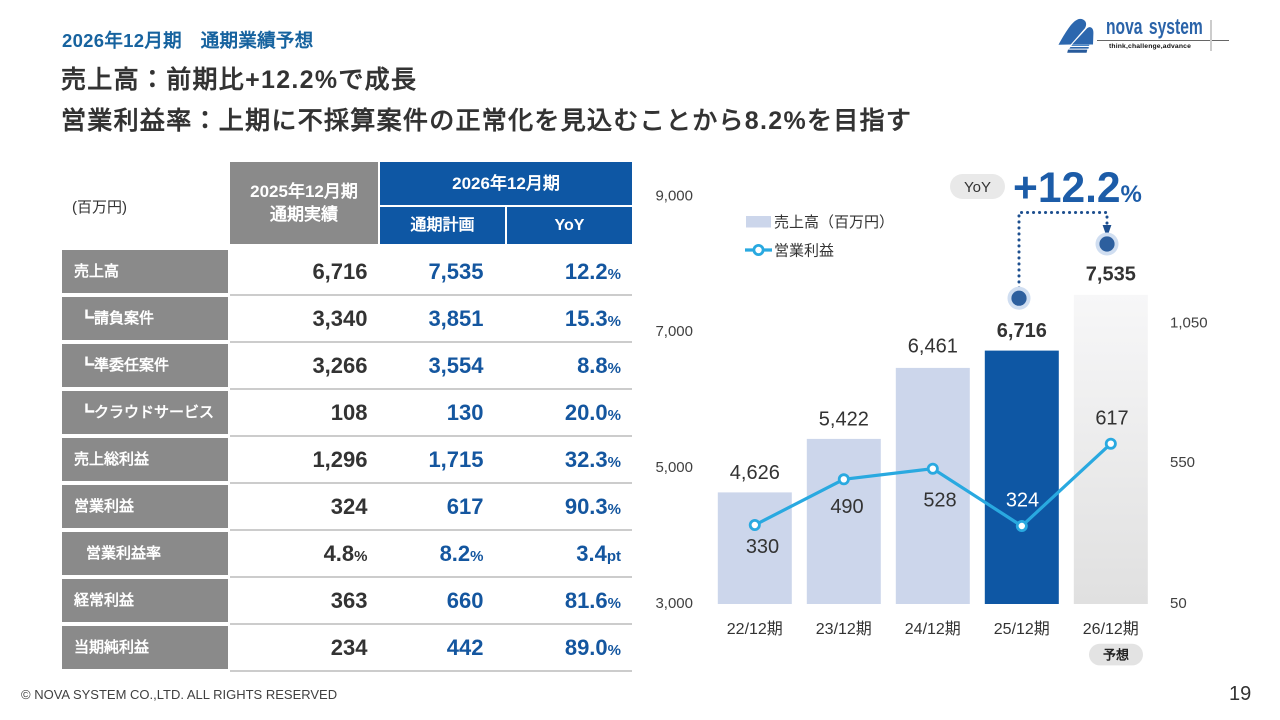  I want to click on svg-text: 550, so click(1182, 462).